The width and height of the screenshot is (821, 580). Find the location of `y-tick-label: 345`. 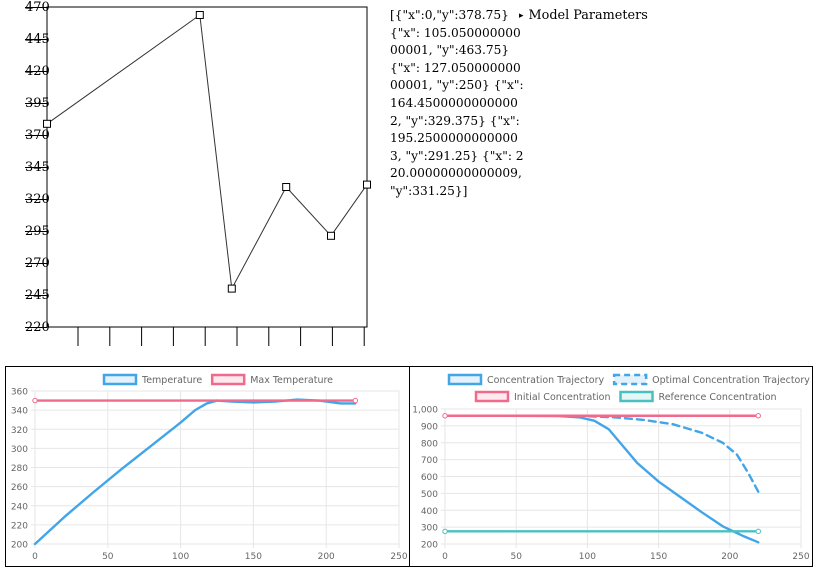

y-tick-label: 345 is located at coordinates (37, 167).